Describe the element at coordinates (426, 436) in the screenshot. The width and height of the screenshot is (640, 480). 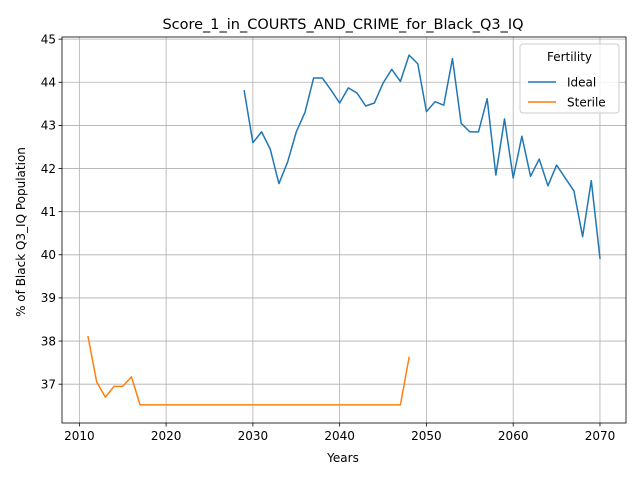
I see `x-tick-label: 2050` at that location.